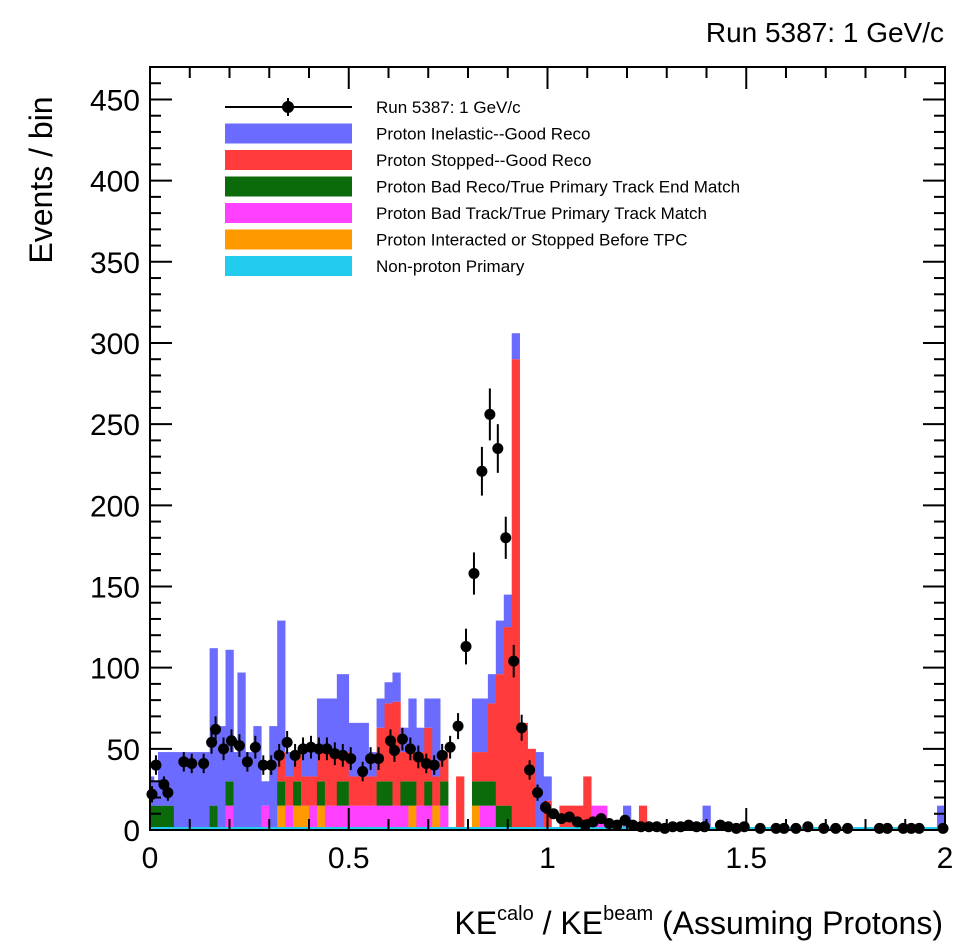 Image resolution: width=960 pixels, height=947 pixels. Describe the element at coordinates (115, 100) in the screenshot. I see `y-tick-label: 450` at that location.